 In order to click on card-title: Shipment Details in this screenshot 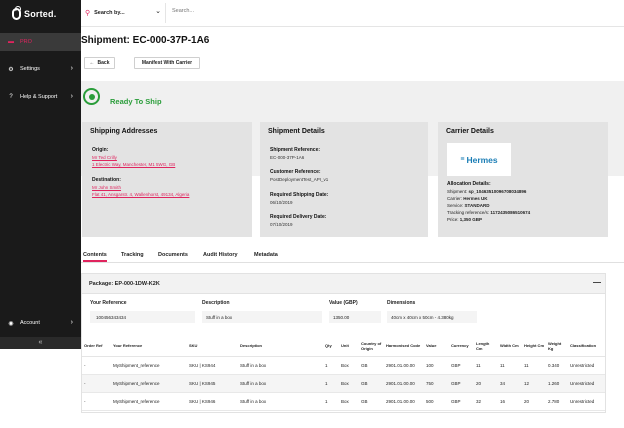, I will do `click(296, 131)`.